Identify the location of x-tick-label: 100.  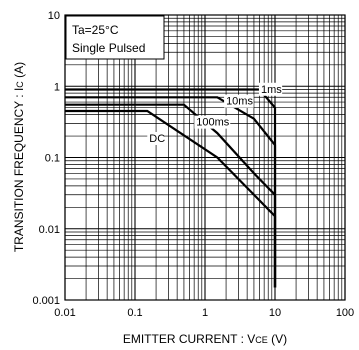
(345, 313).